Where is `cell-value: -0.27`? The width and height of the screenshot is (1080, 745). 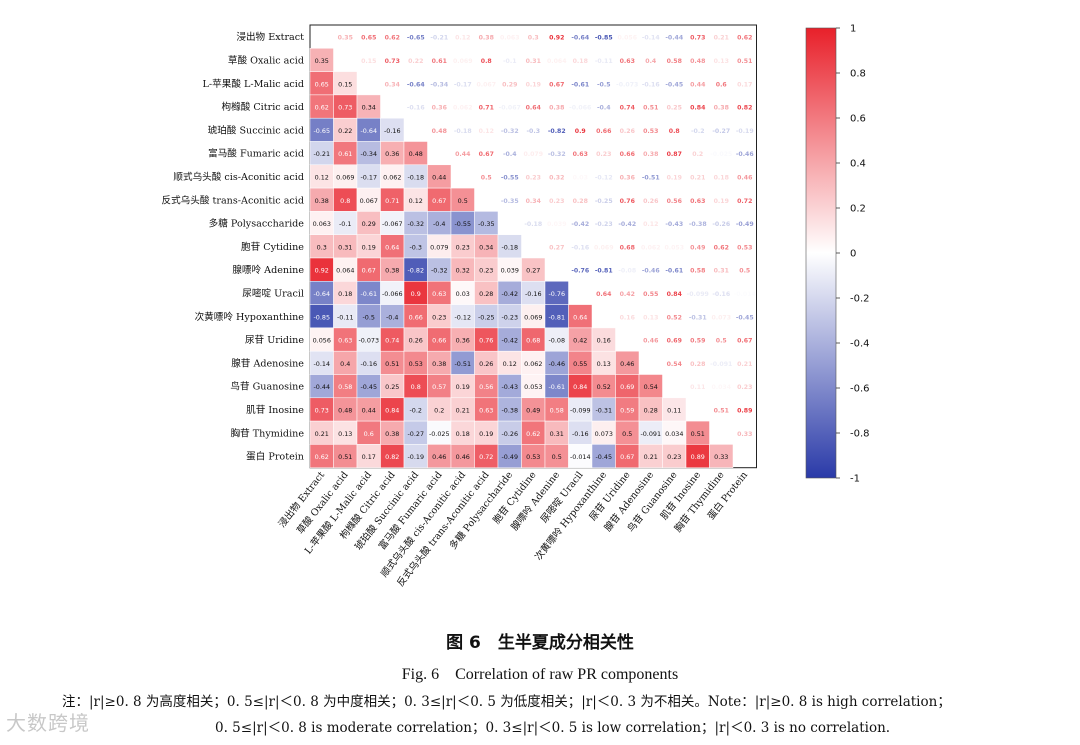
cell-value: -0.27 is located at coordinates (415, 434).